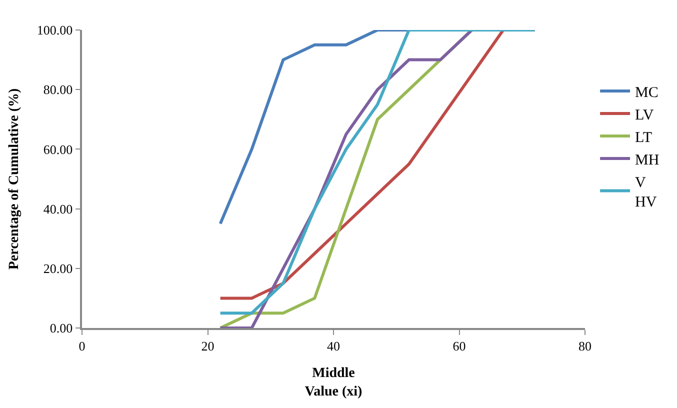  What do you see at coordinates (647, 160) in the screenshot?
I see `legend-label: MH` at bounding box center [647, 160].